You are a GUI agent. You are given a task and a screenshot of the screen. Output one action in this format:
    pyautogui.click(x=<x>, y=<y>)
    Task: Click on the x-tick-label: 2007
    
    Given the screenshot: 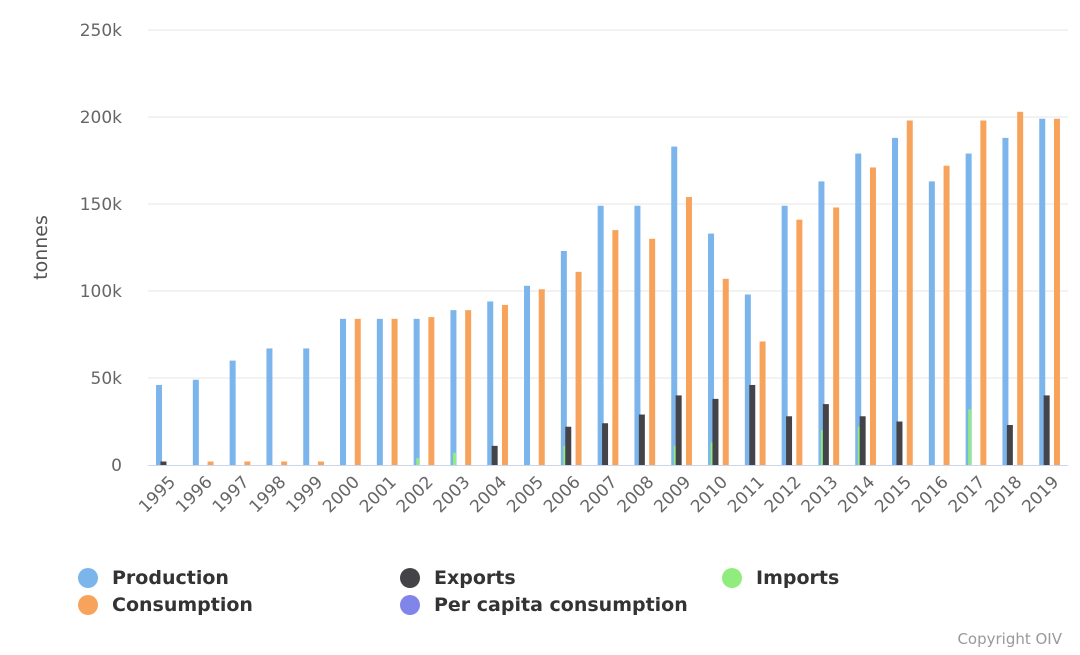 What is the action you would take?
    pyautogui.click(x=599, y=494)
    